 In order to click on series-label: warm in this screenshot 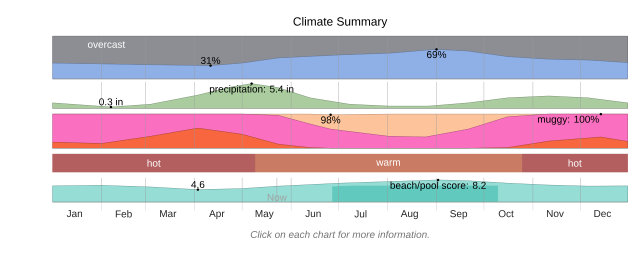, I will do `click(388, 163)`.